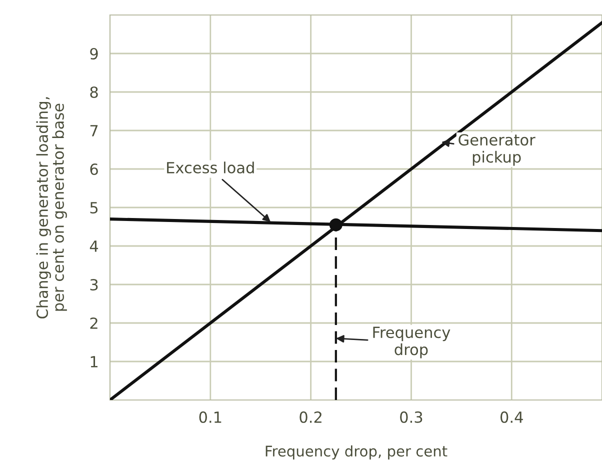 This screenshot has width=602, height=469. What do you see at coordinates (411, 417) in the screenshot?
I see `x-tick-label: 0.3` at bounding box center [411, 417].